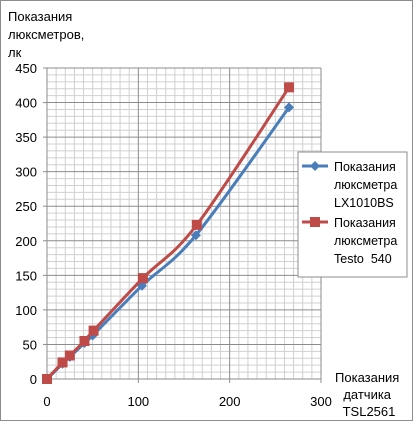  I want to click on x-axis-title-line-3: TSL2561, so click(369, 411).